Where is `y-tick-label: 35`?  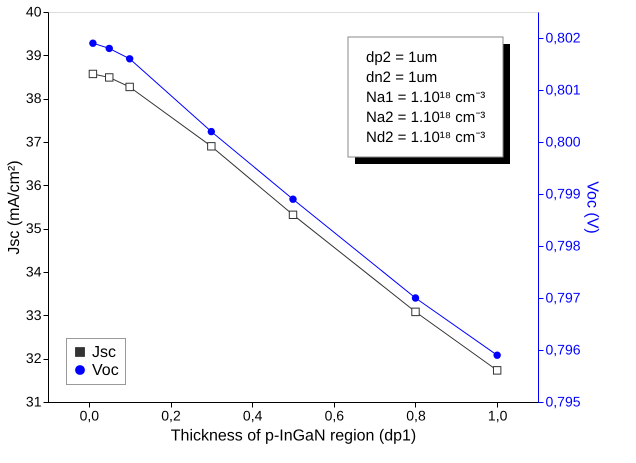 y-tick-label: 35 is located at coordinates (34, 228).